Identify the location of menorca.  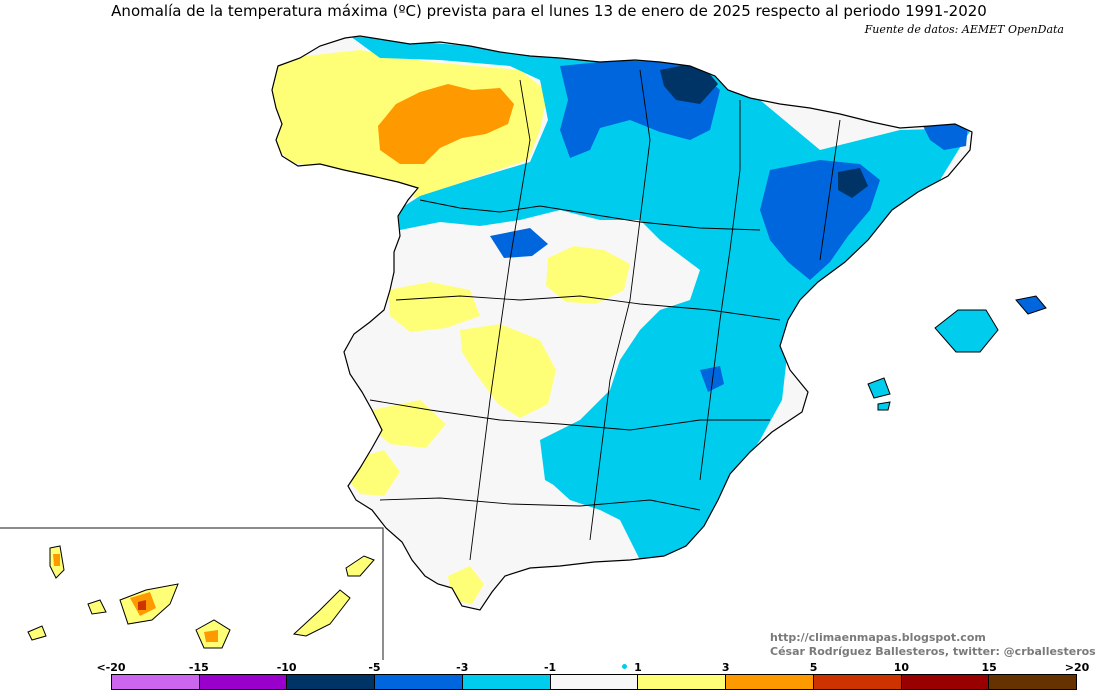
(1031, 305).